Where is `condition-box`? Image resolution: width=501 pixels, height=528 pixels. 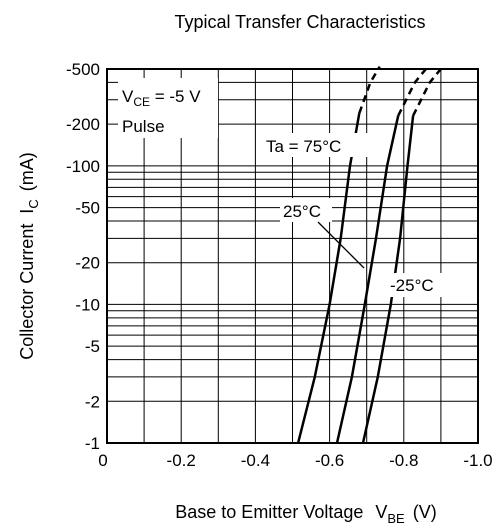 condition-box is located at coordinates (168, 108).